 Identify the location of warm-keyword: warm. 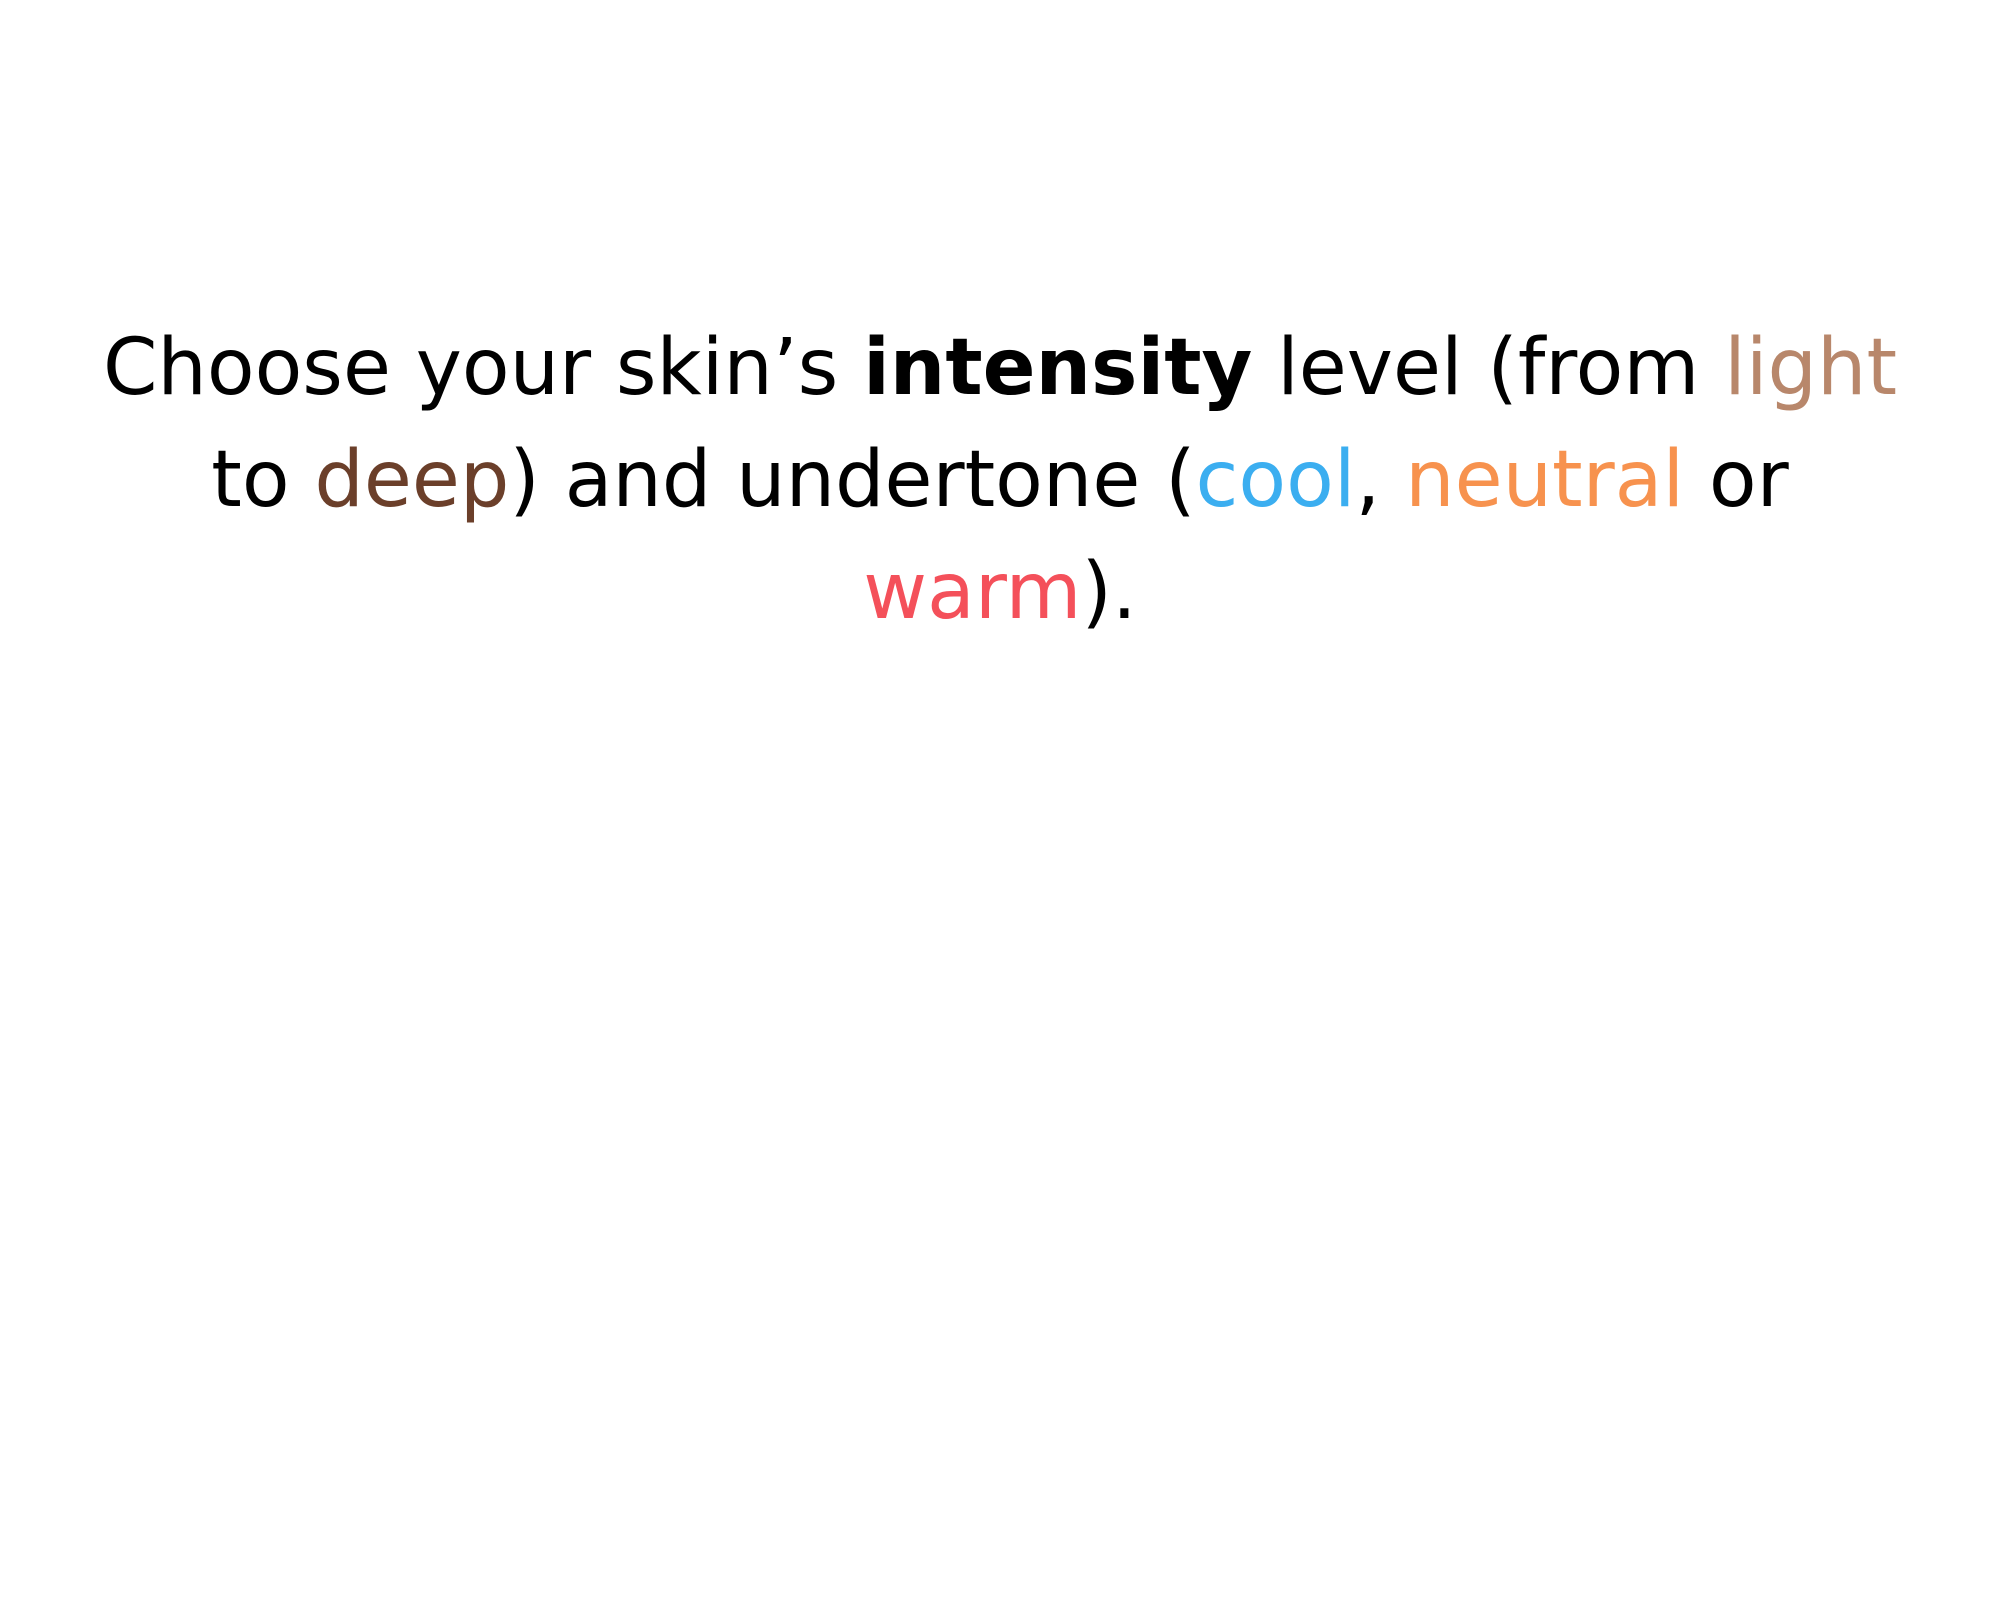
(972, 592).